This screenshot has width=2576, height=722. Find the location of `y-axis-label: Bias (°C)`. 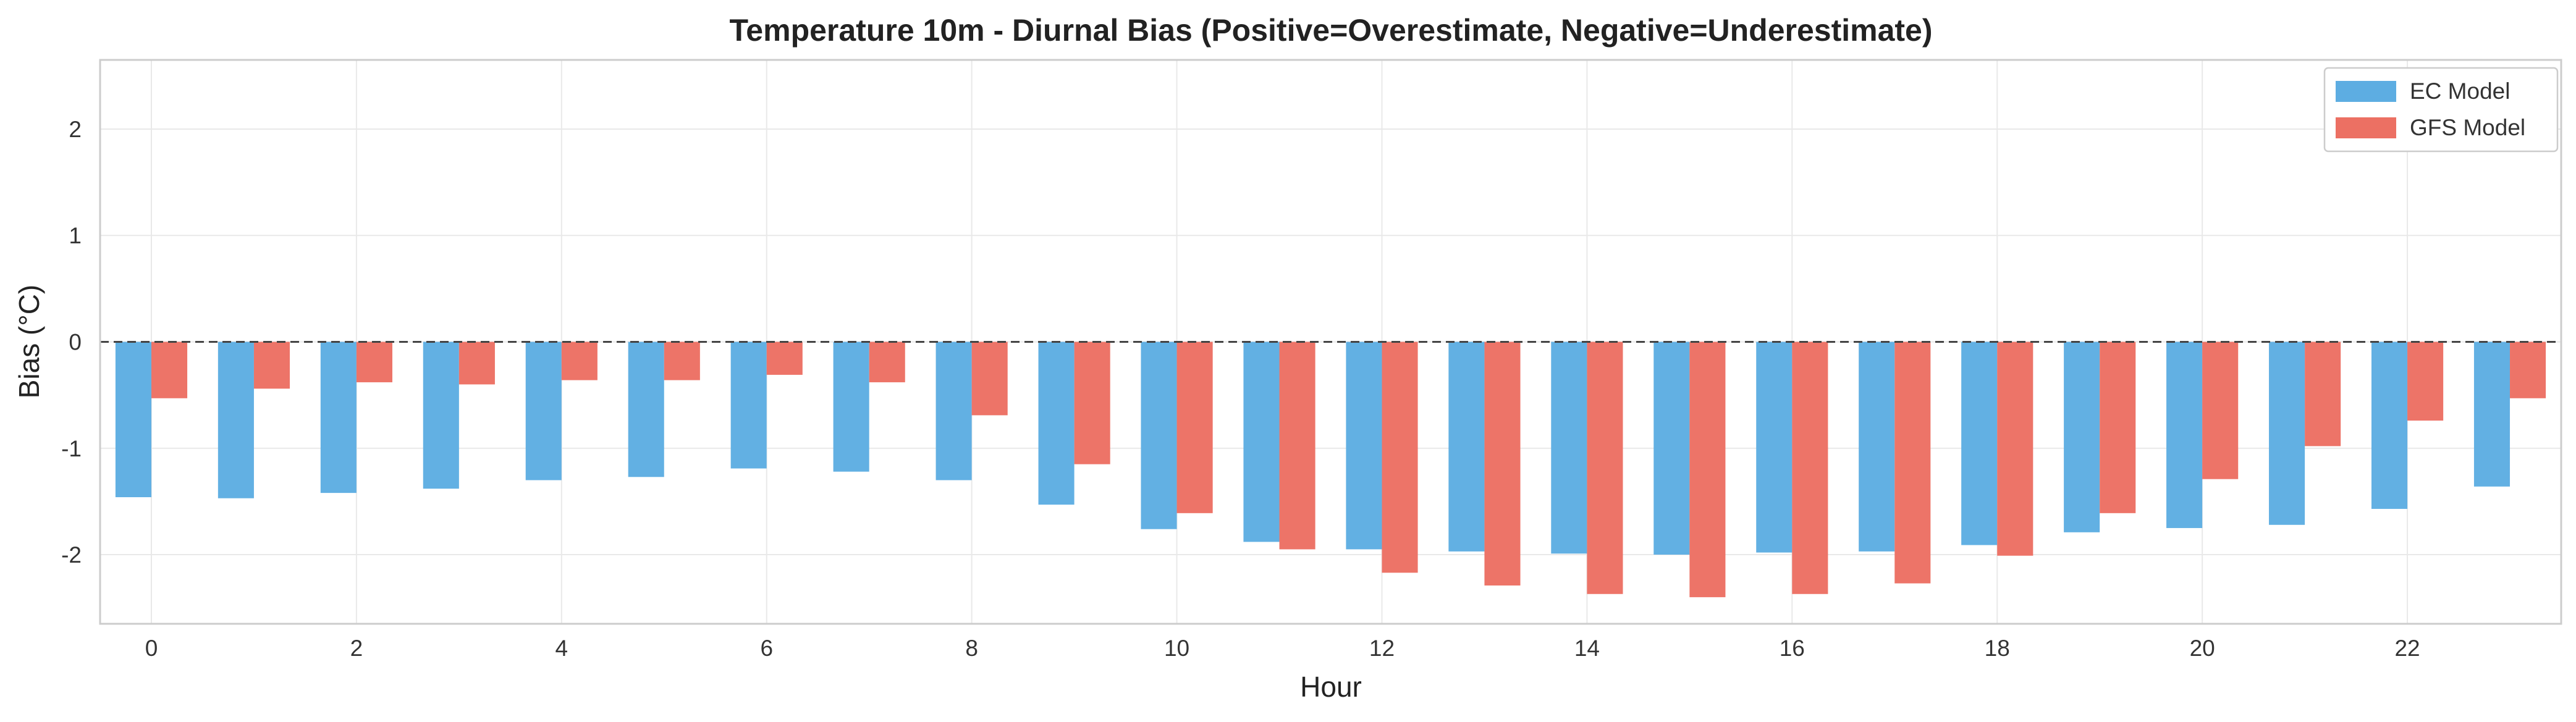

y-axis-label: Bias (°C) is located at coordinates (29, 342).